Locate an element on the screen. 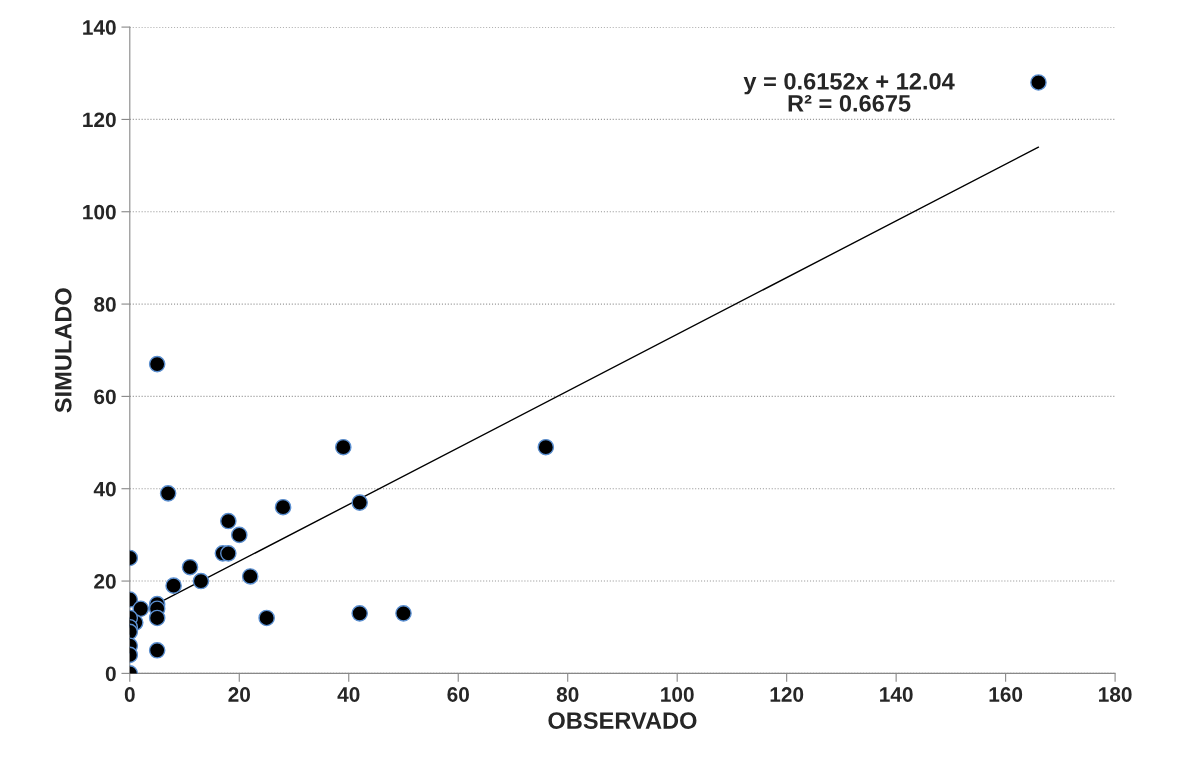  x-tick-label: 160 is located at coordinates (1006, 694).